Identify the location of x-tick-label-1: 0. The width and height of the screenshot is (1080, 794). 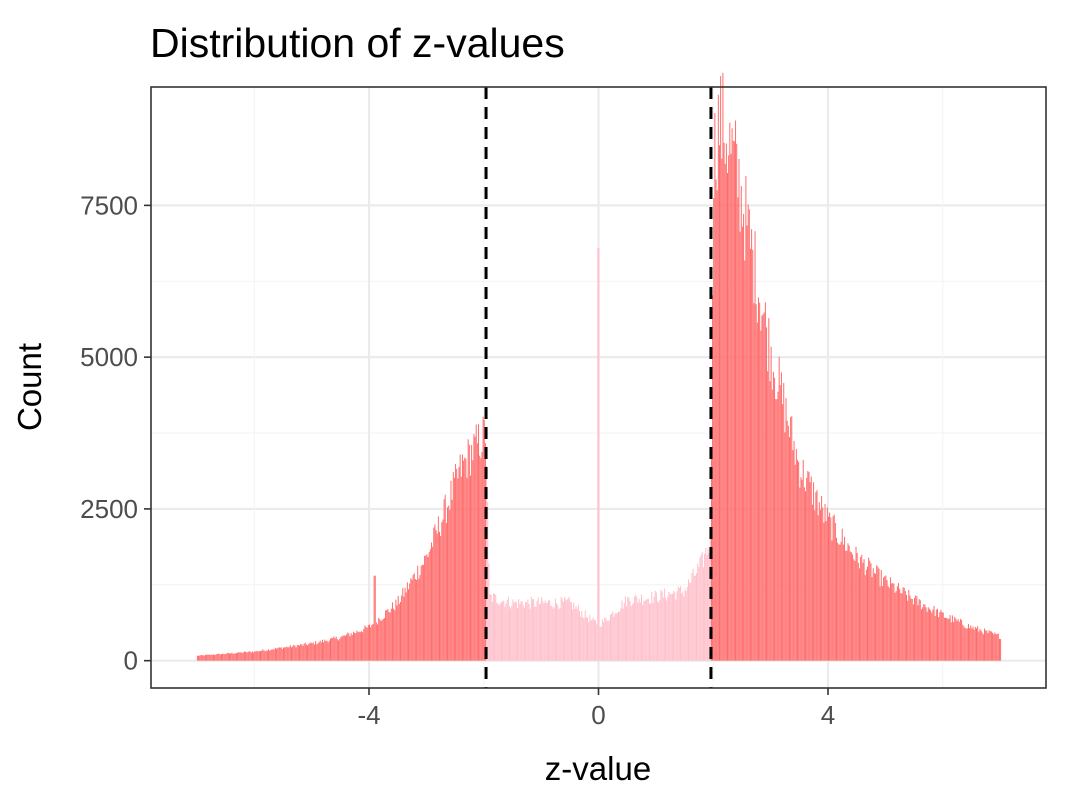
(598, 715).